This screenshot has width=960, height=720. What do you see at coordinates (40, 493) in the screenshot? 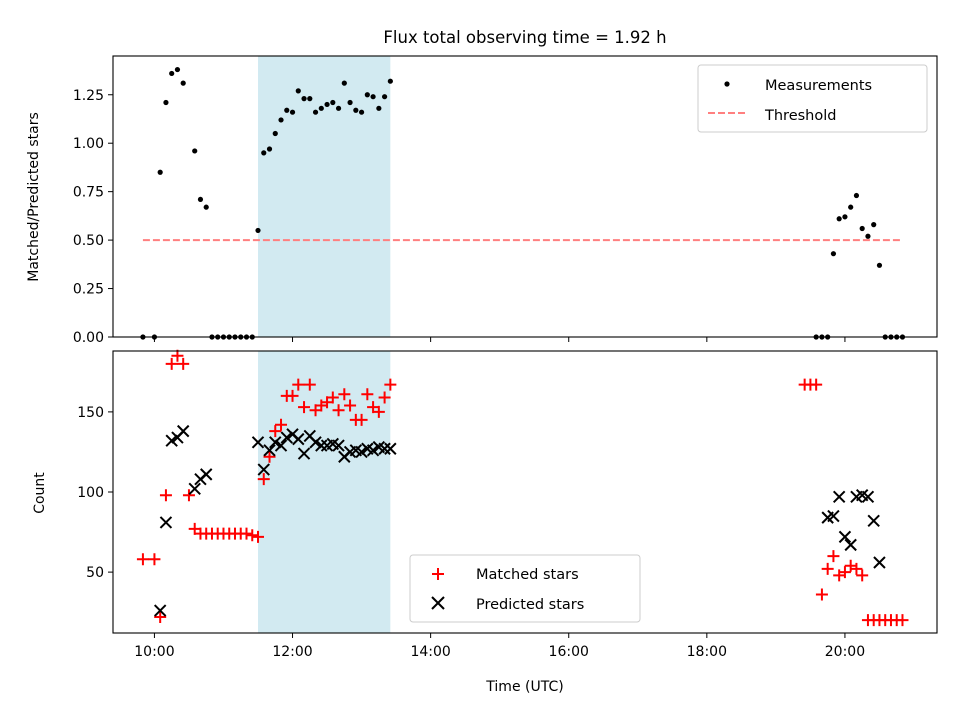
I see `bottom-y-axis-label: Count` at bounding box center [40, 493].